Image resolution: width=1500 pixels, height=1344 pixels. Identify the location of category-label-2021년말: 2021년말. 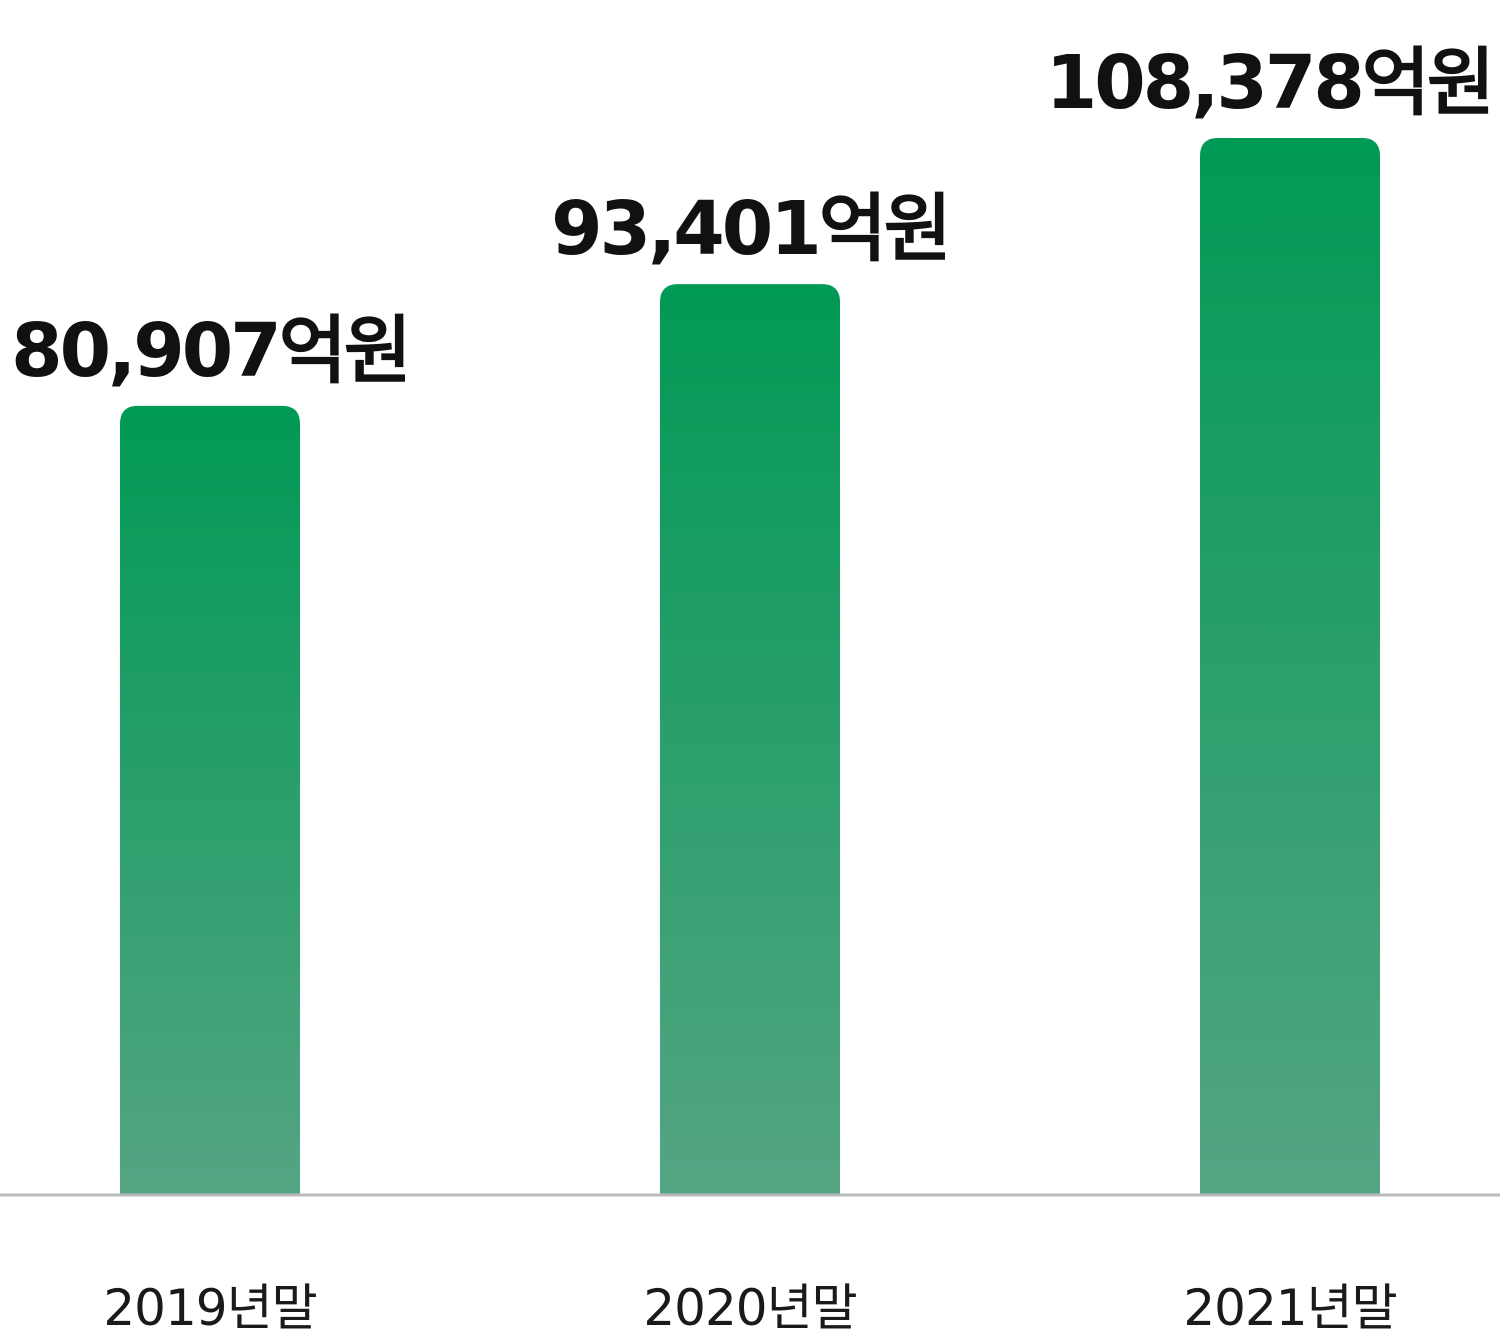
(1289, 1308).